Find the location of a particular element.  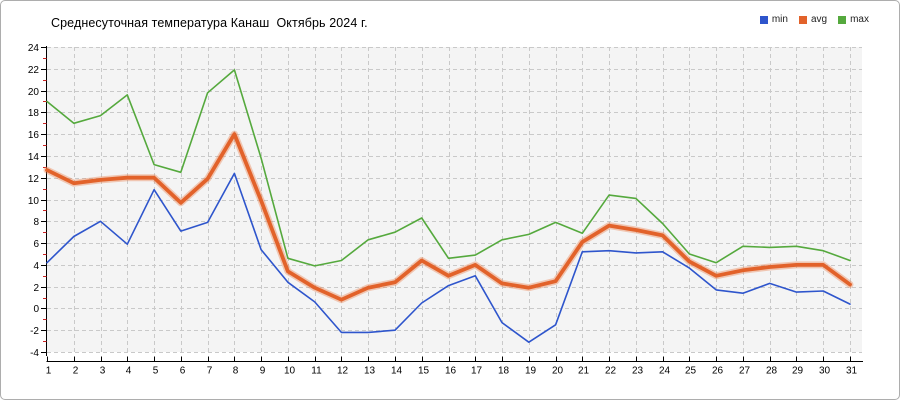

x-tick-label: 27 is located at coordinates (745, 371).